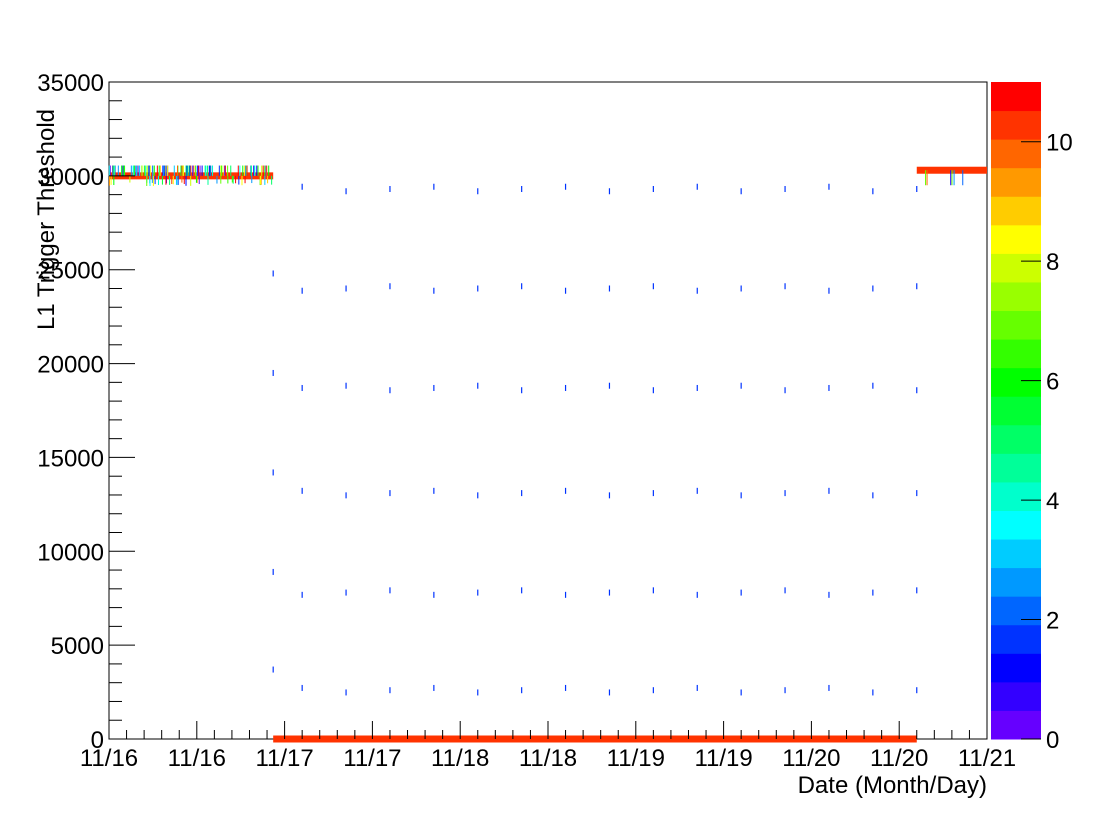 This screenshot has height=822, width=1096. What do you see at coordinates (86, 412) in the screenshot?
I see `y-axis: 0 5000 10000 15000 20000 25000 30000 35000` at bounding box center [86, 412].